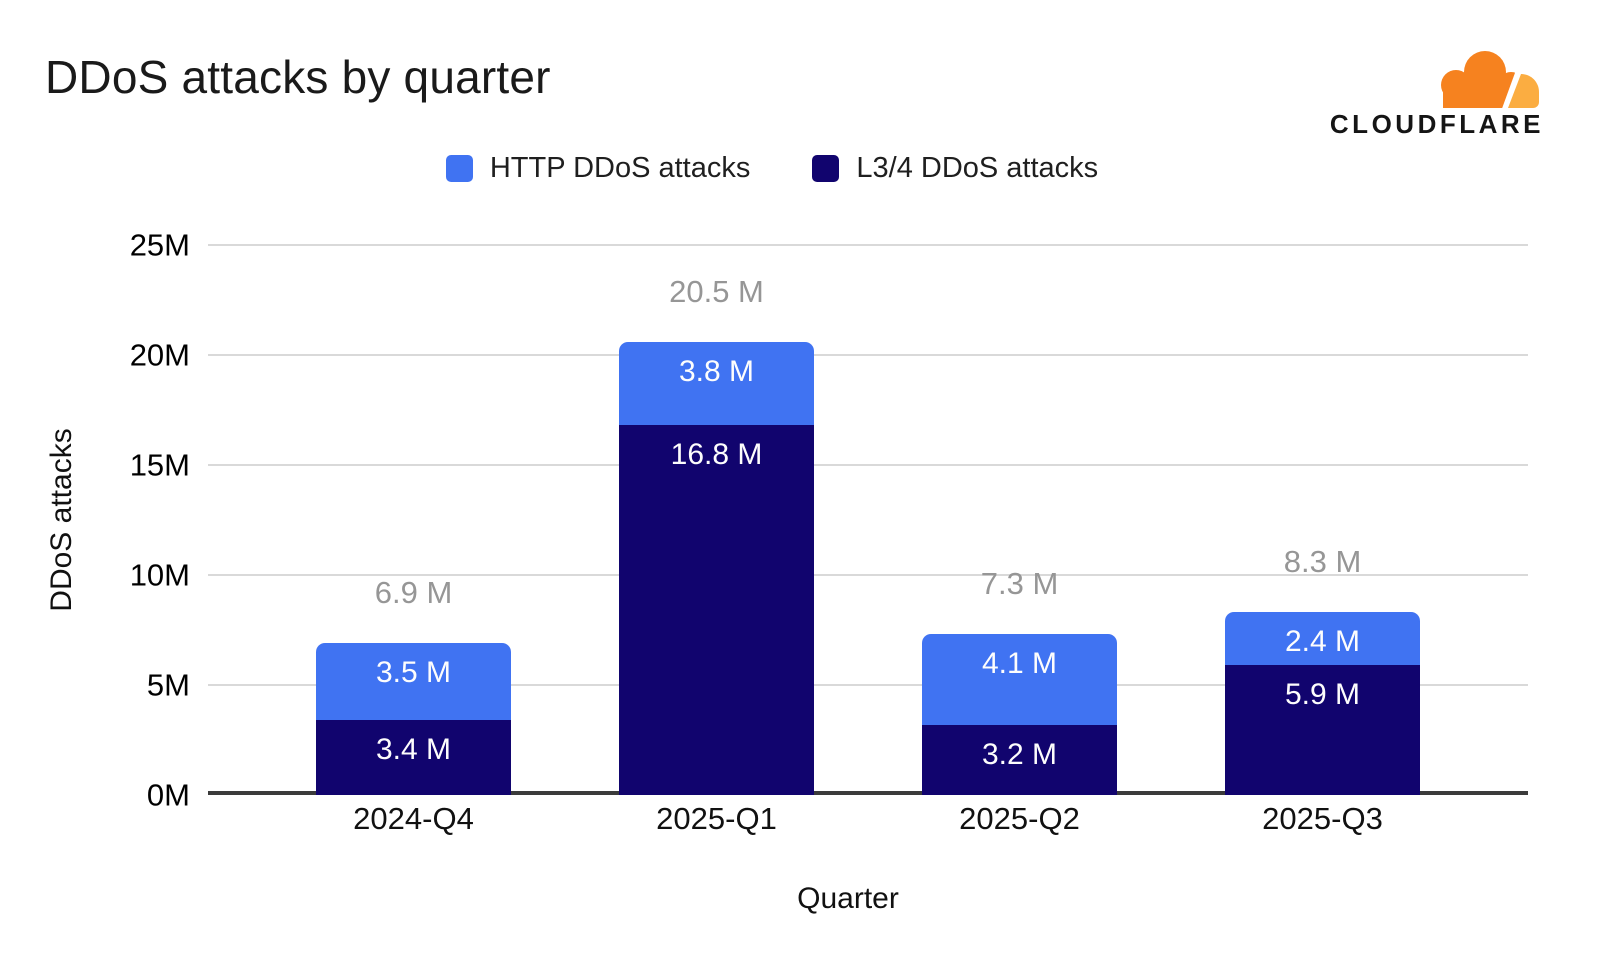  Describe the element at coordinates (868, 793) in the screenshot. I see `x-axis-line` at that location.